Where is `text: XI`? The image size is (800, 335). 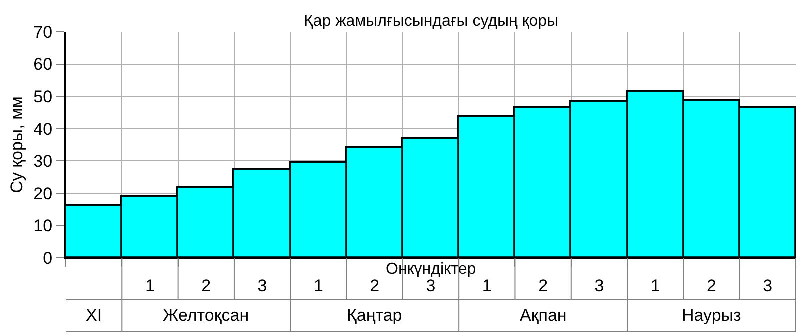 text: XI is located at coordinates (94, 315).